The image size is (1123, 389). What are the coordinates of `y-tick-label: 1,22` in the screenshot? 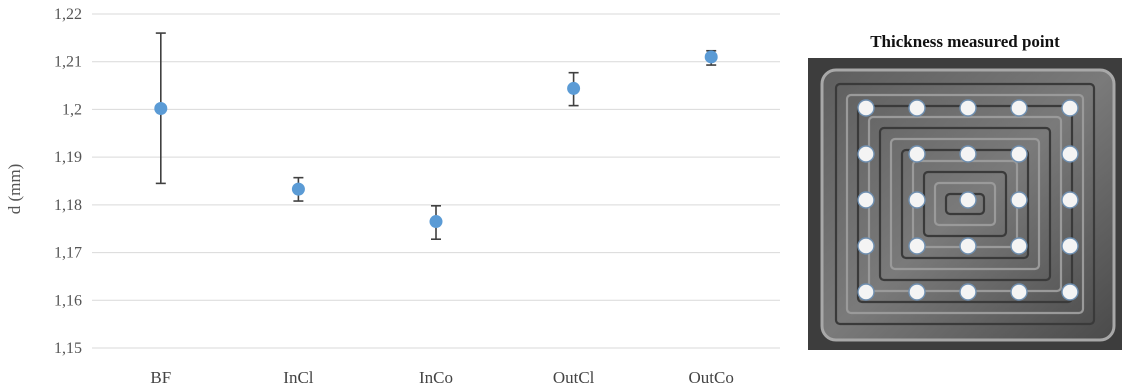 It's located at (68, 14).